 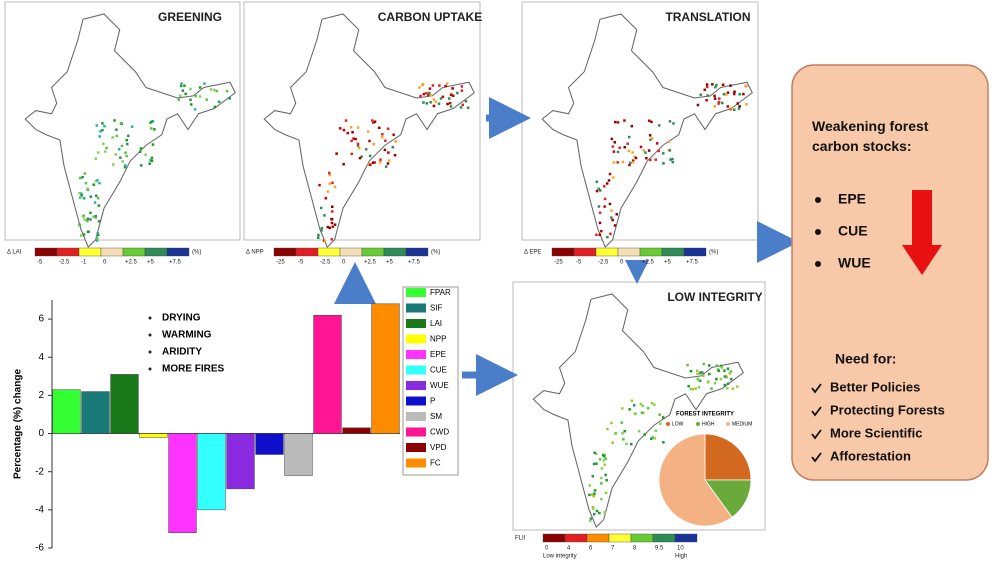 I want to click on panel-title: LOW INTEGRITY, so click(x=714, y=297).